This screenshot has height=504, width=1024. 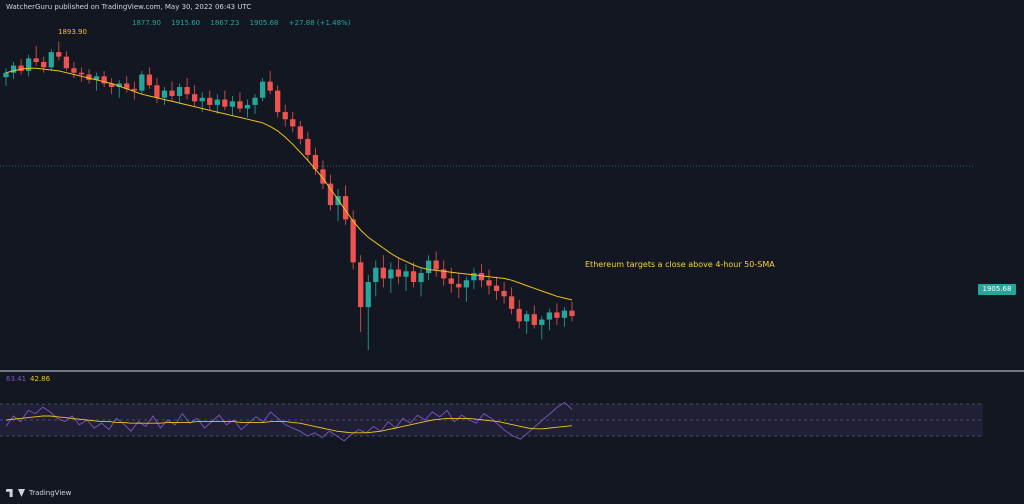 I want to click on rsi-levels, so click(x=491, y=420).